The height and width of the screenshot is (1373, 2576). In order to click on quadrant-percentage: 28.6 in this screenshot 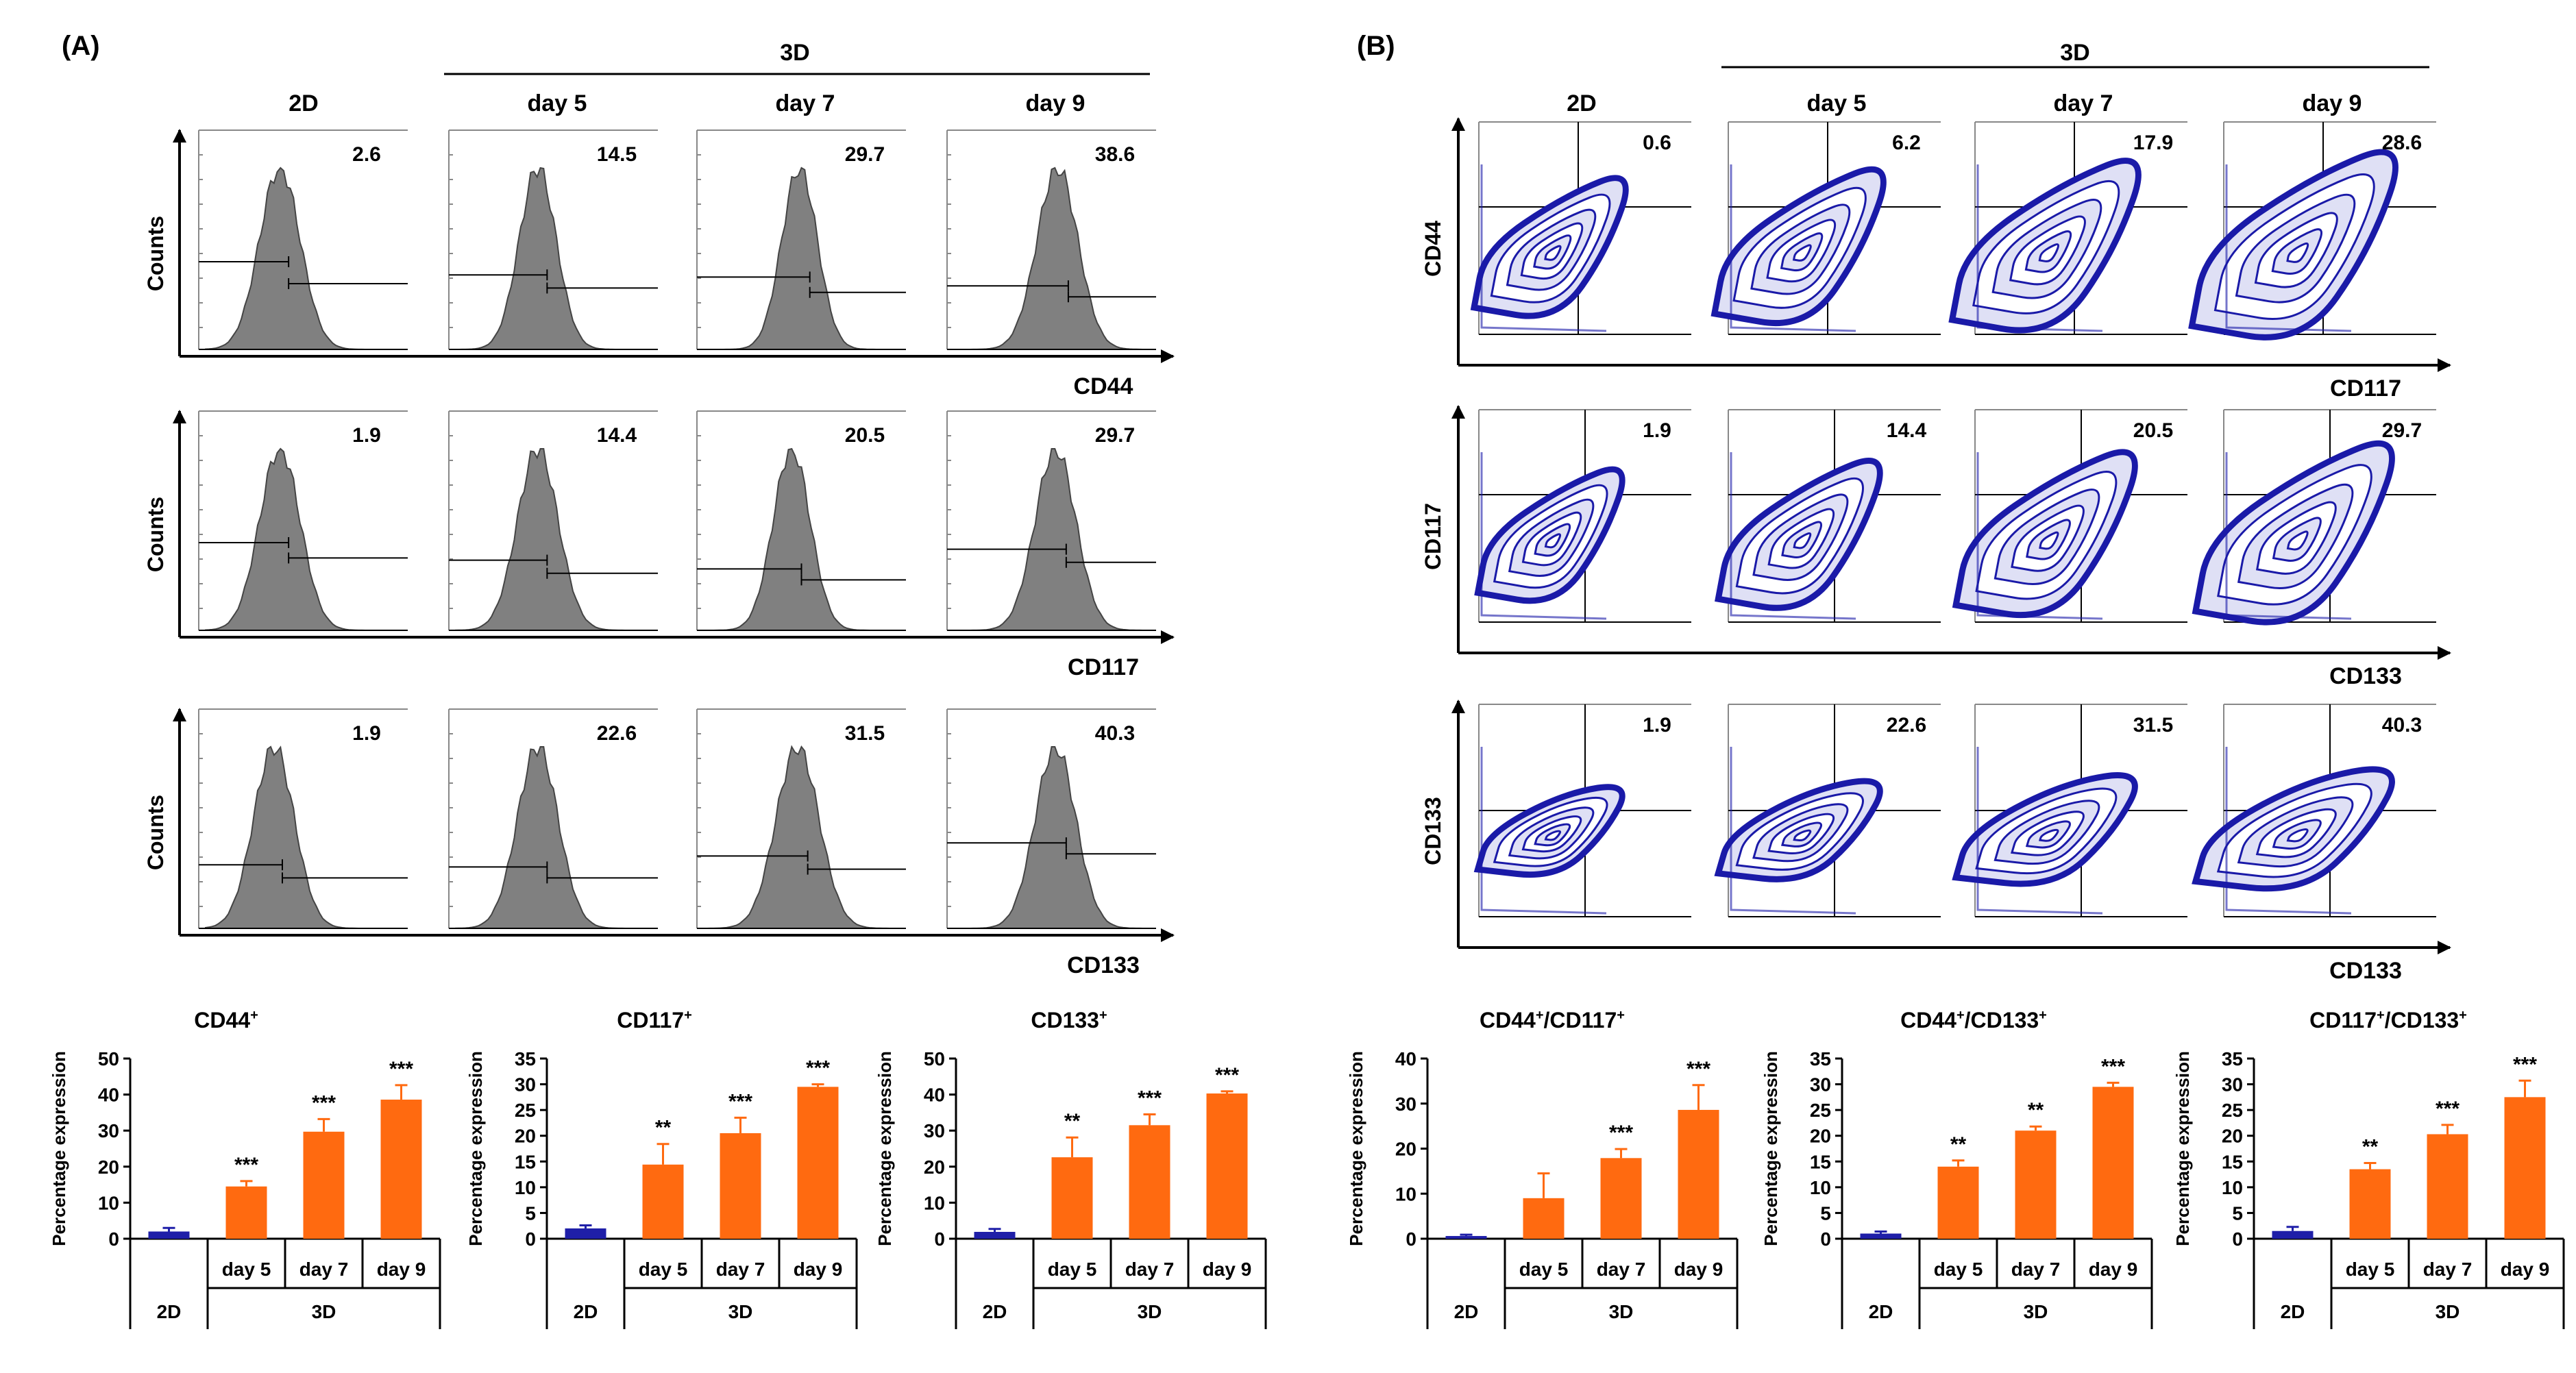, I will do `click(2402, 143)`.